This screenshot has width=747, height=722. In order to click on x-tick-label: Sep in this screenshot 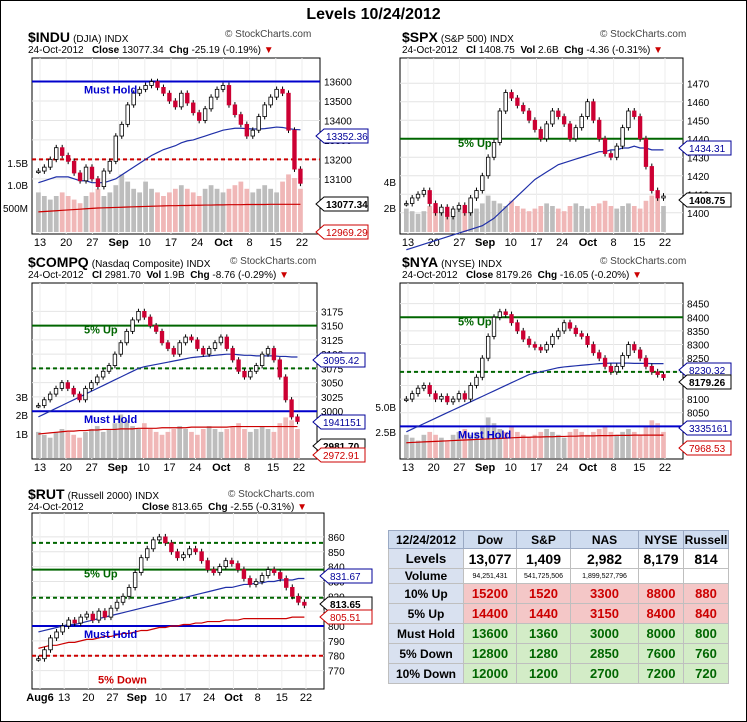, I will do `click(137, 698)`.